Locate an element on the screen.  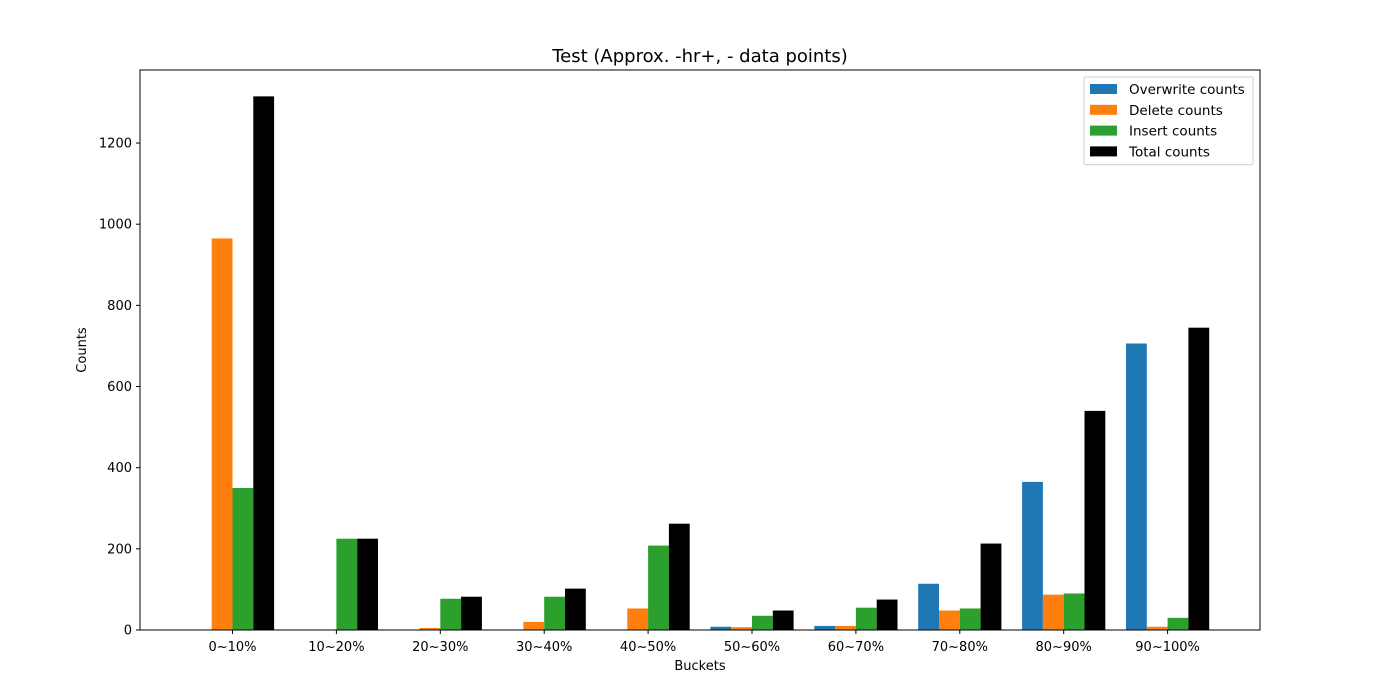
legend-swatch-delete-counts is located at coordinates (1103, 109).